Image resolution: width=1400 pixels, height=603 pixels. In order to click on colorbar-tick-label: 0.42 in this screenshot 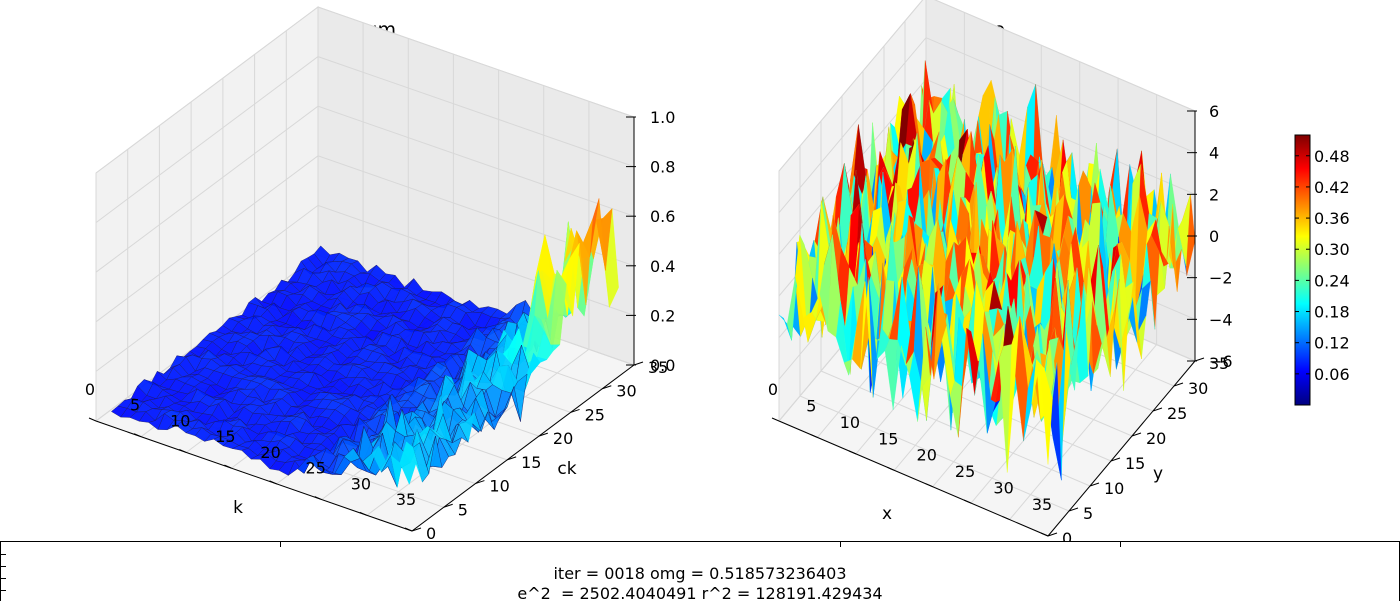, I will do `click(1332, 187)`.